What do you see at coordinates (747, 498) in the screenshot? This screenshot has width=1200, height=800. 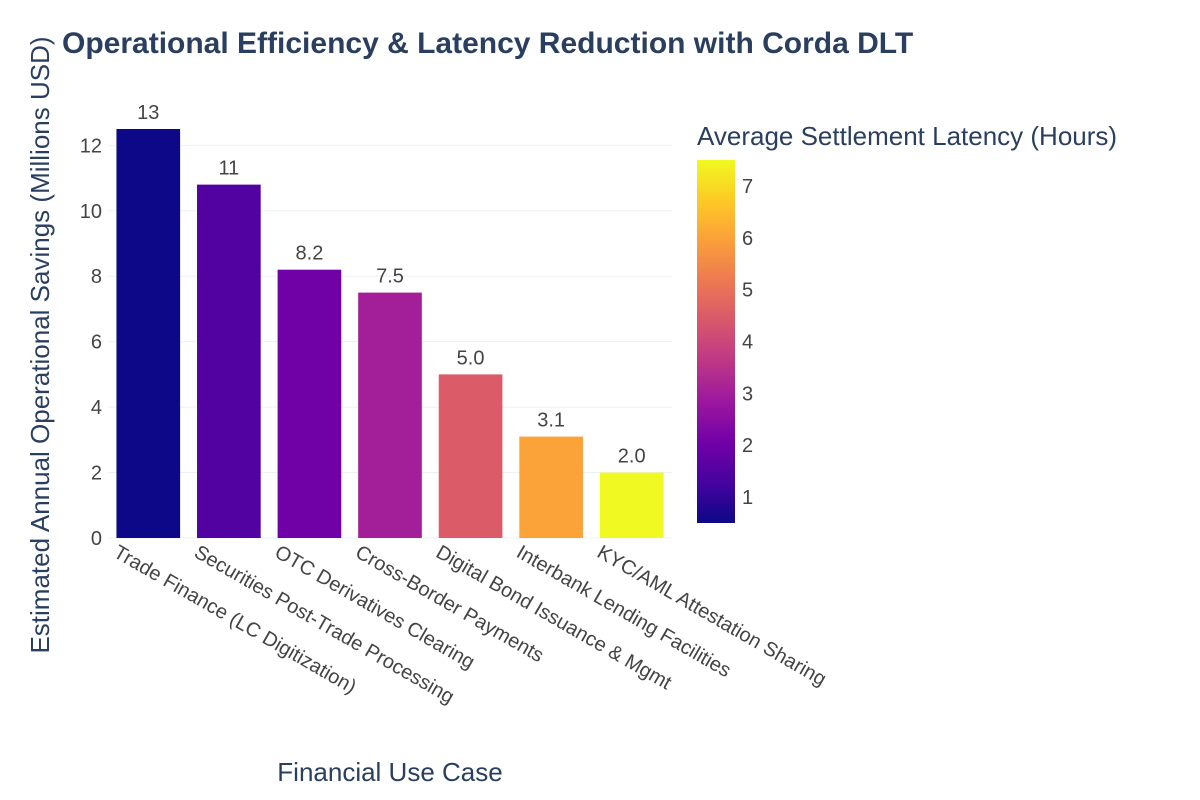 I see `colorbar-tick-label: 1` at bounding box center [747, 498].